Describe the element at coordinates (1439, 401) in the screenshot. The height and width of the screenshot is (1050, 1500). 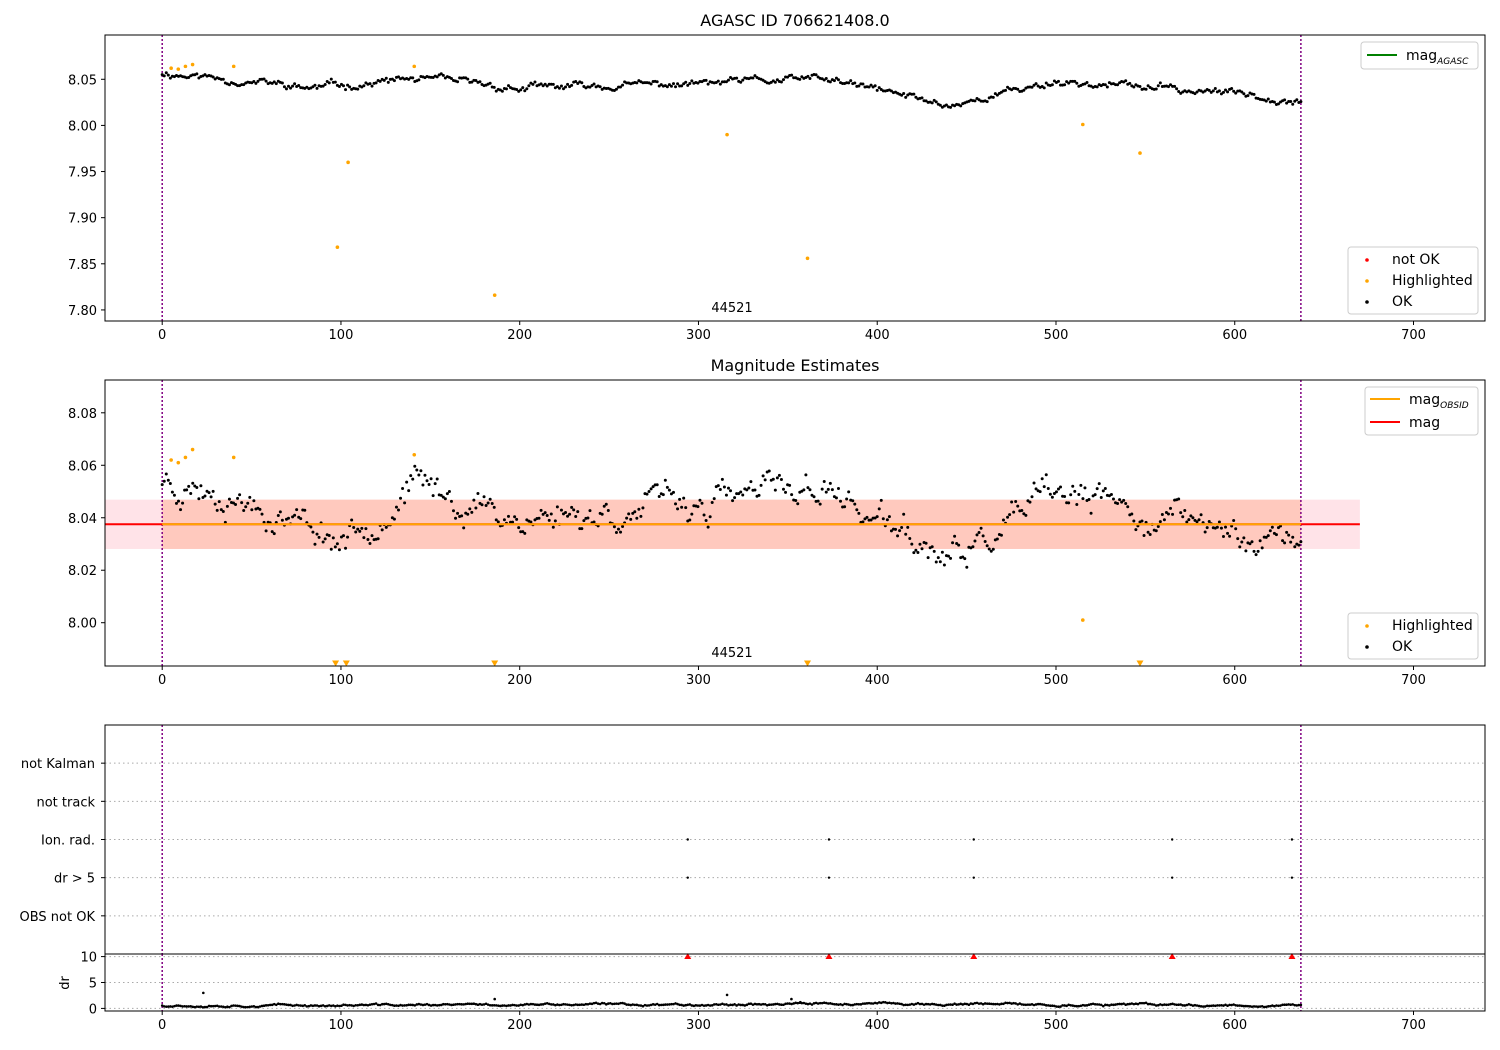
I see `legend-label-mag-obsid: magOBSID` at that location.